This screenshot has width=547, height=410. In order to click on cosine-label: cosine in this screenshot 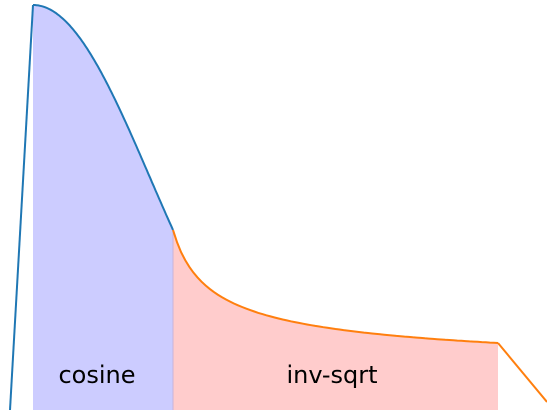, I will do `click(96, 375)`.